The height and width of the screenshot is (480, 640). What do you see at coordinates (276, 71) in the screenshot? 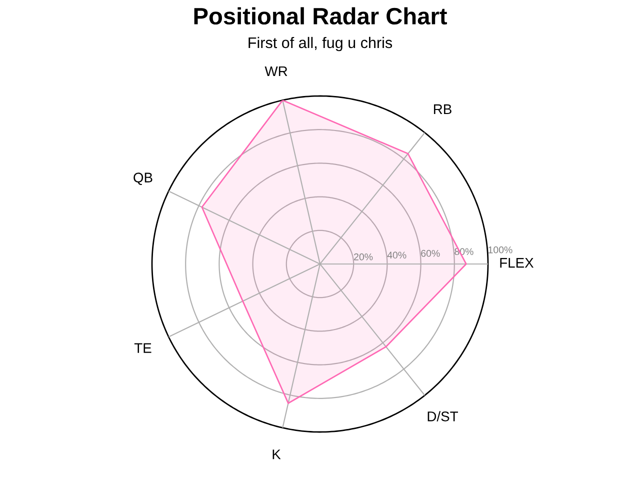
I see `spoke-label: WR` at bounding box center [276, 71].